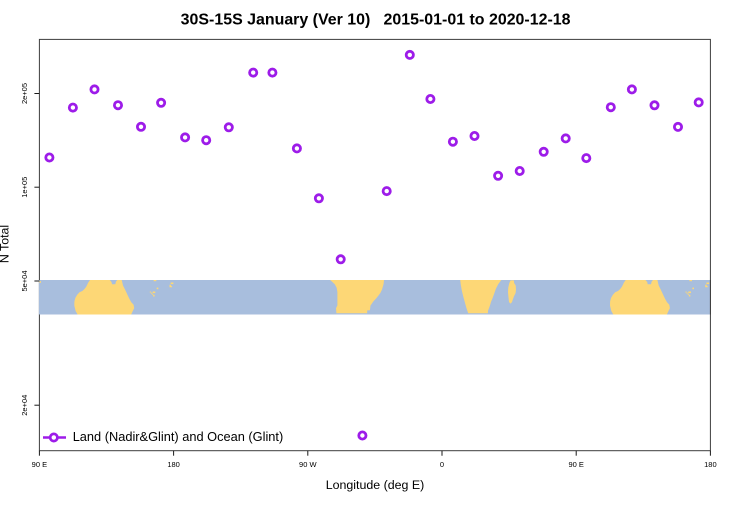 Image resolution: width=750 pixels, height=505 pixels. I want to click on svg-text: Longitude (deg E), so click(375, 485).